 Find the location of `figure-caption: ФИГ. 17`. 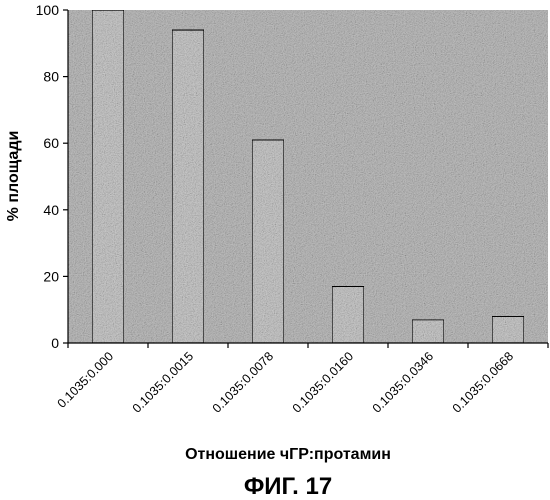

figure-caption: ФИГ. 17 is located at coordinates (288, 486).